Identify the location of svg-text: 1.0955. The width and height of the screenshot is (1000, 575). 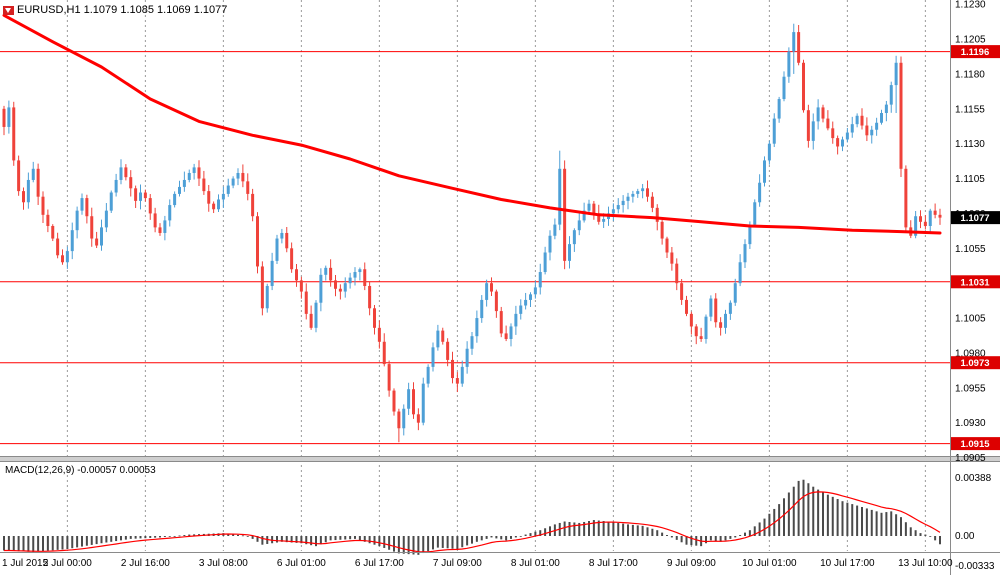
(970, 388).